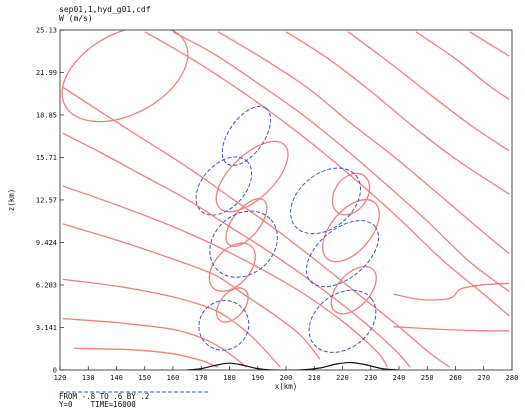 This screenshot has height=412, width=525. What do you see at coordinates (314, 378) in the screenshot?
I see `x-tick-label: 210` at bounding box center [314, 378].